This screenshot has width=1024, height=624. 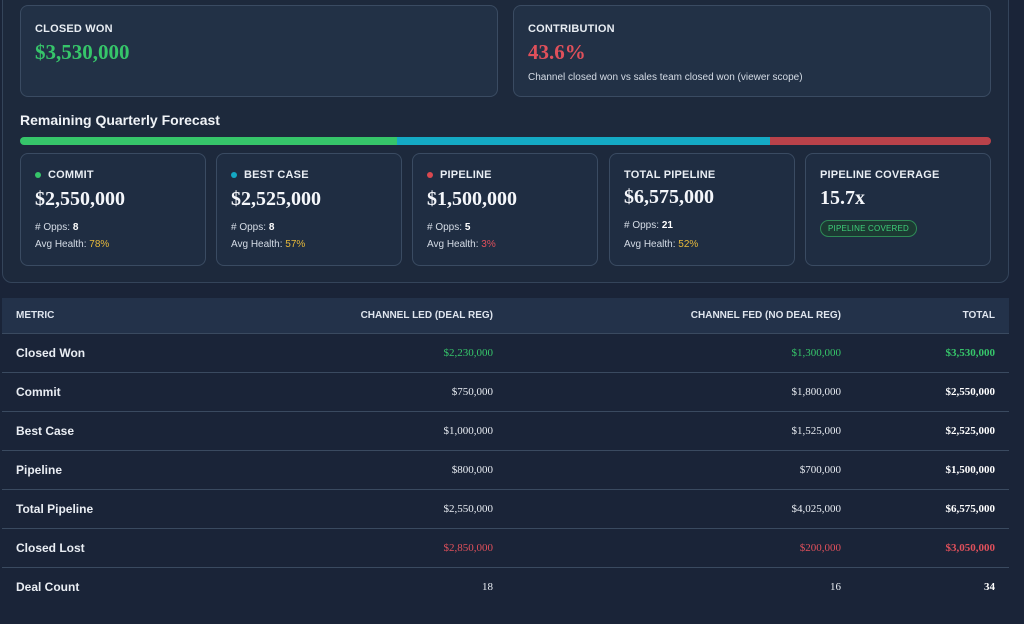 What do you see at coordinates (249, 227) in the screenshot?
I see `best-case-opps-label: # Opps:` at bounding box center [249, 227].